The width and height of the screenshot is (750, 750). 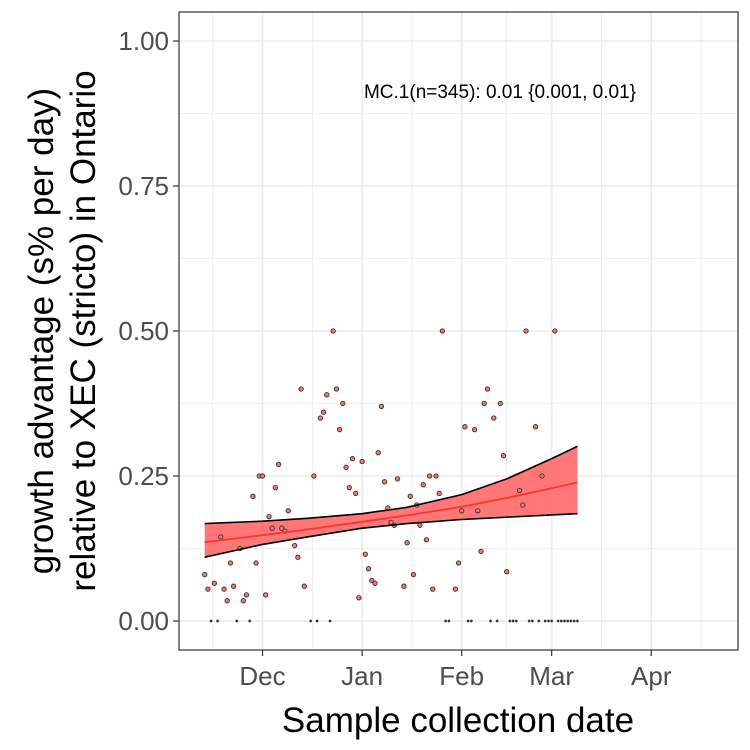 I want to click on confidence-band-upper-edge, so click(x=391, y=485).